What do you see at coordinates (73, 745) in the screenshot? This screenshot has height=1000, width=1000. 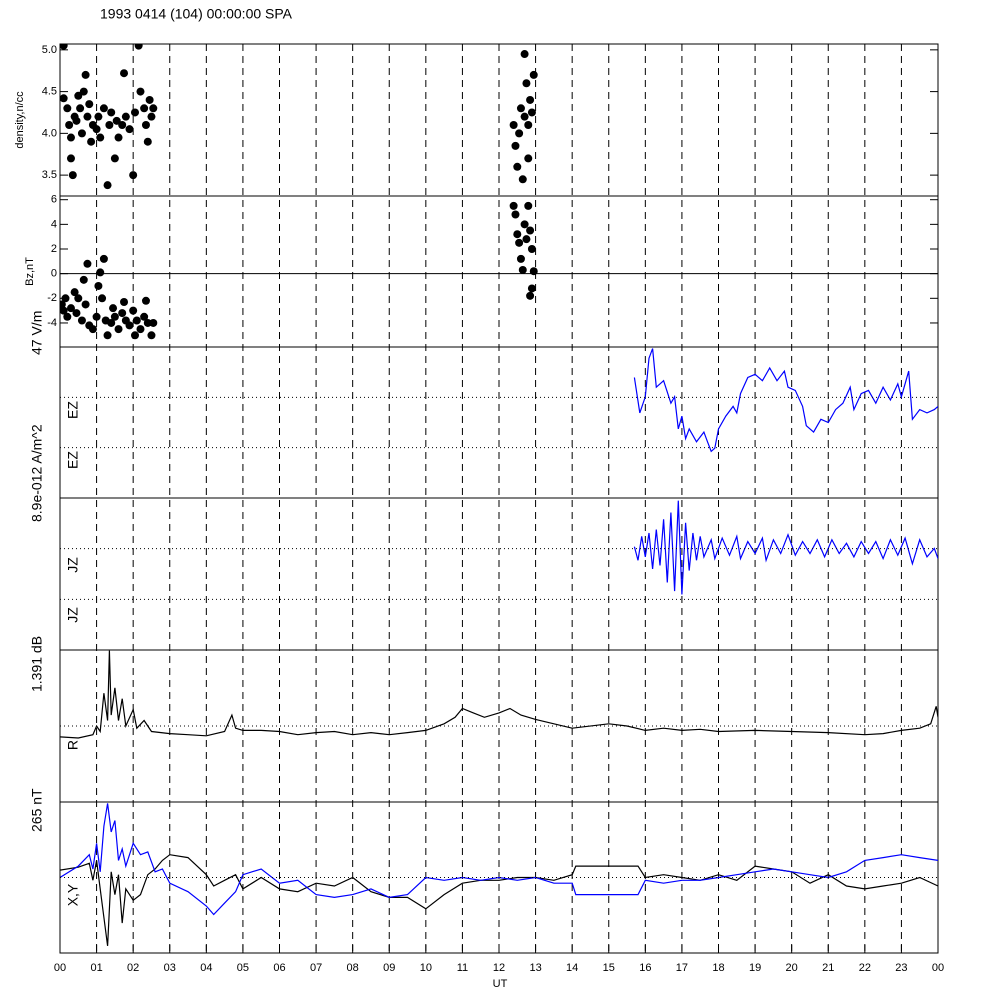 I see `panel-label: R` at bounding box center [73, 745].